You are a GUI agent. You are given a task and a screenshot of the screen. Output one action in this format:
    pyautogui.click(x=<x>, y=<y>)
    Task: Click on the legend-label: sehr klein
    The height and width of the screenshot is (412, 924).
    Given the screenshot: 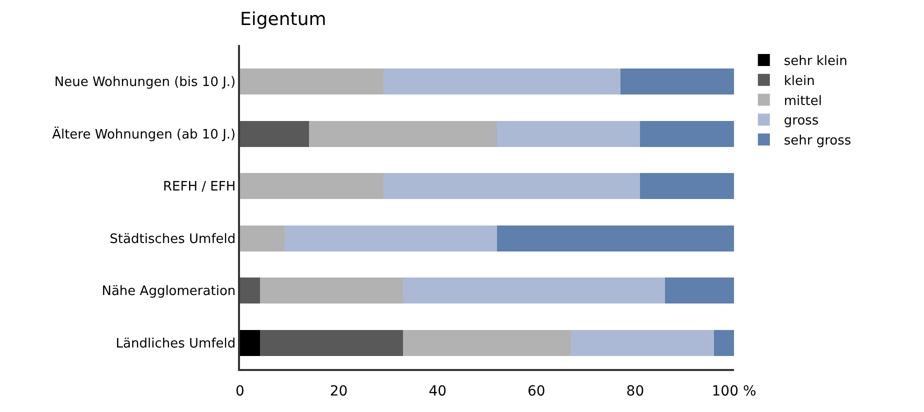 What is the action you would take?
    pyautogui.click(x=816, y=62)
    